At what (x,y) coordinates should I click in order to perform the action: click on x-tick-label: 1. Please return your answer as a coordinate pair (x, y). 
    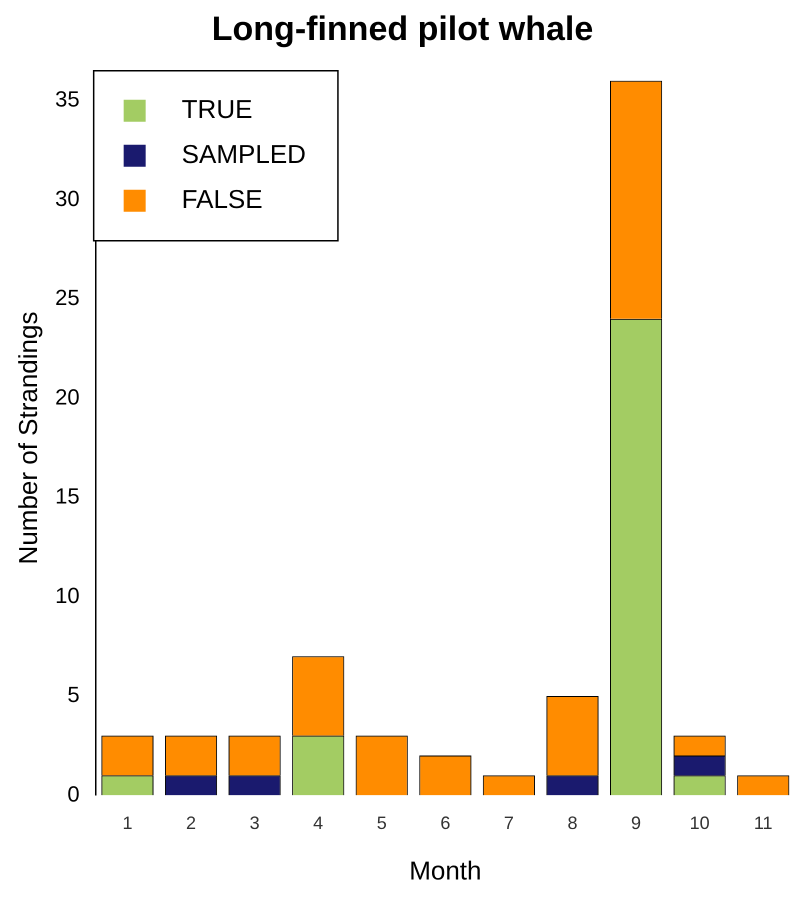
    Looking at the image, I should click on (127, 822).